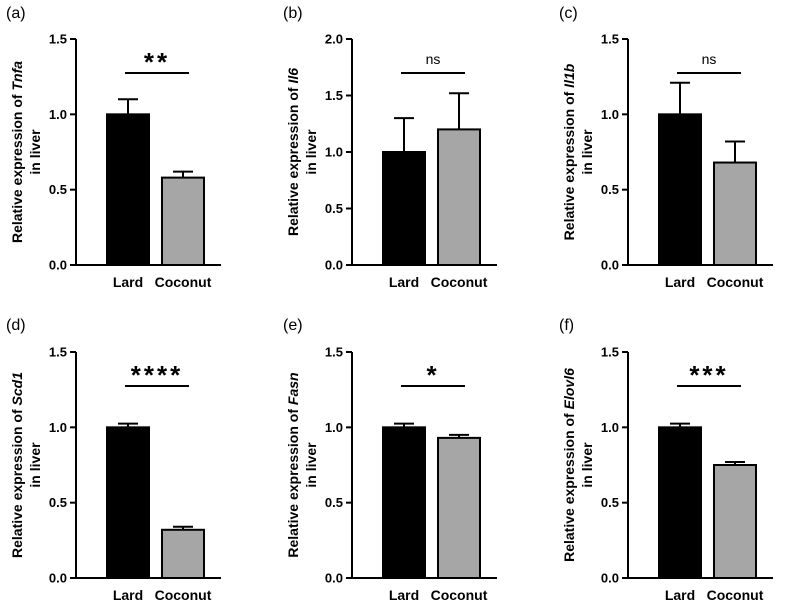 The height and width of the screenshot is (606, 791). Describe the element at coordinates (432, 375) in the screenshot. I see `significance-label: *` at that location.